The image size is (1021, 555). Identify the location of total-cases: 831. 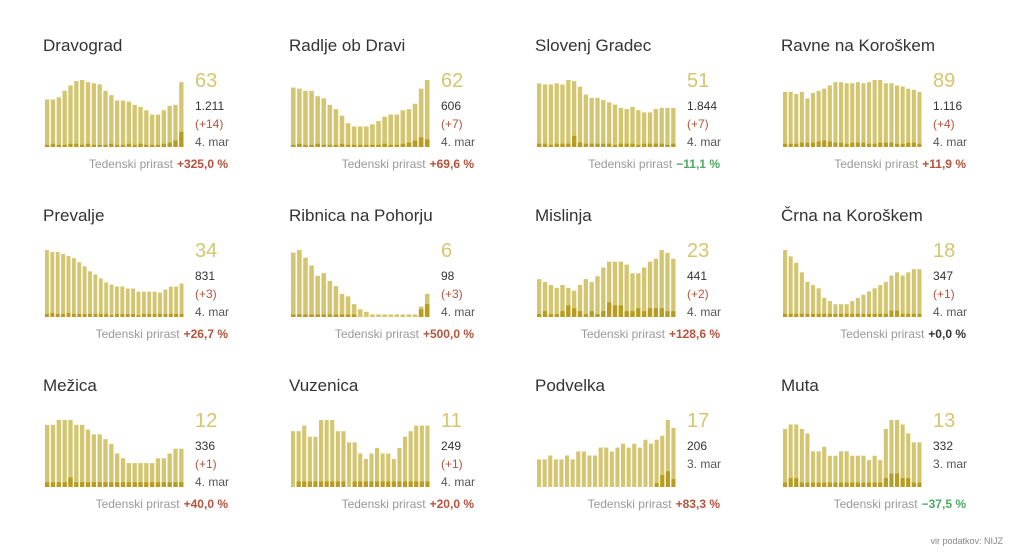
(205, 276).